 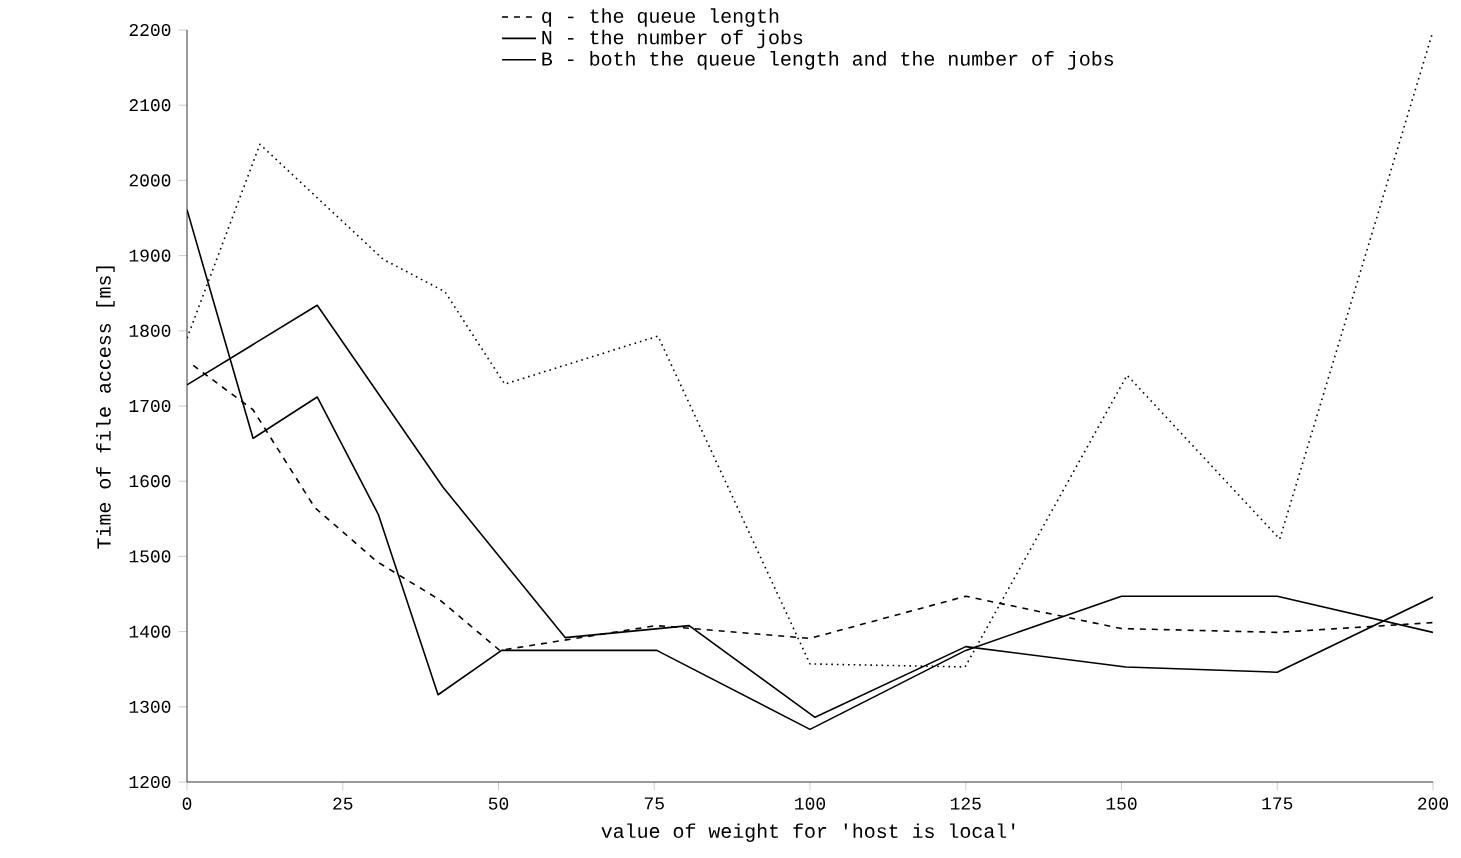 I want to click on x-tick-label: 200, so click(x=1433, y=803).